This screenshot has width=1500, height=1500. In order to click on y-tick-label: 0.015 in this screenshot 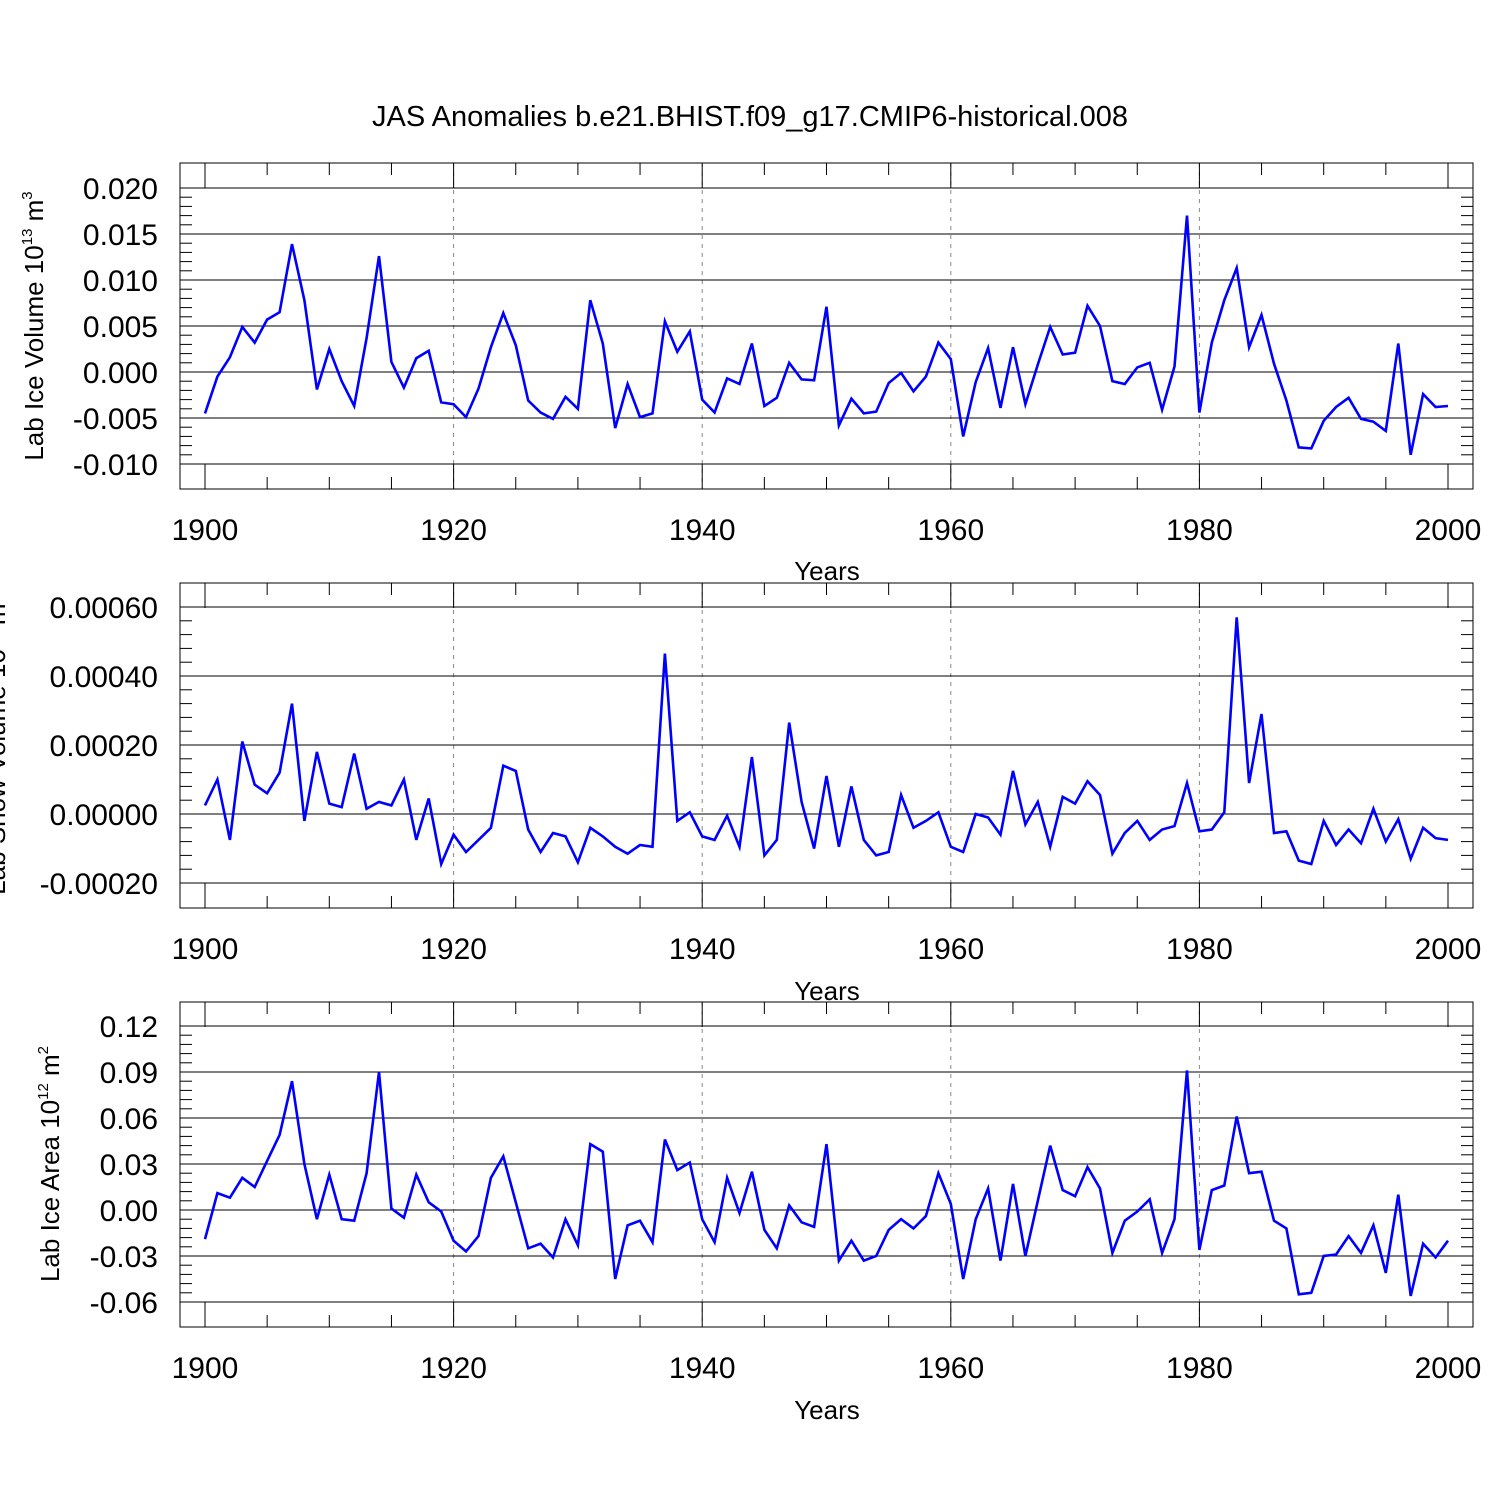, I will do `click(120, 235)`.